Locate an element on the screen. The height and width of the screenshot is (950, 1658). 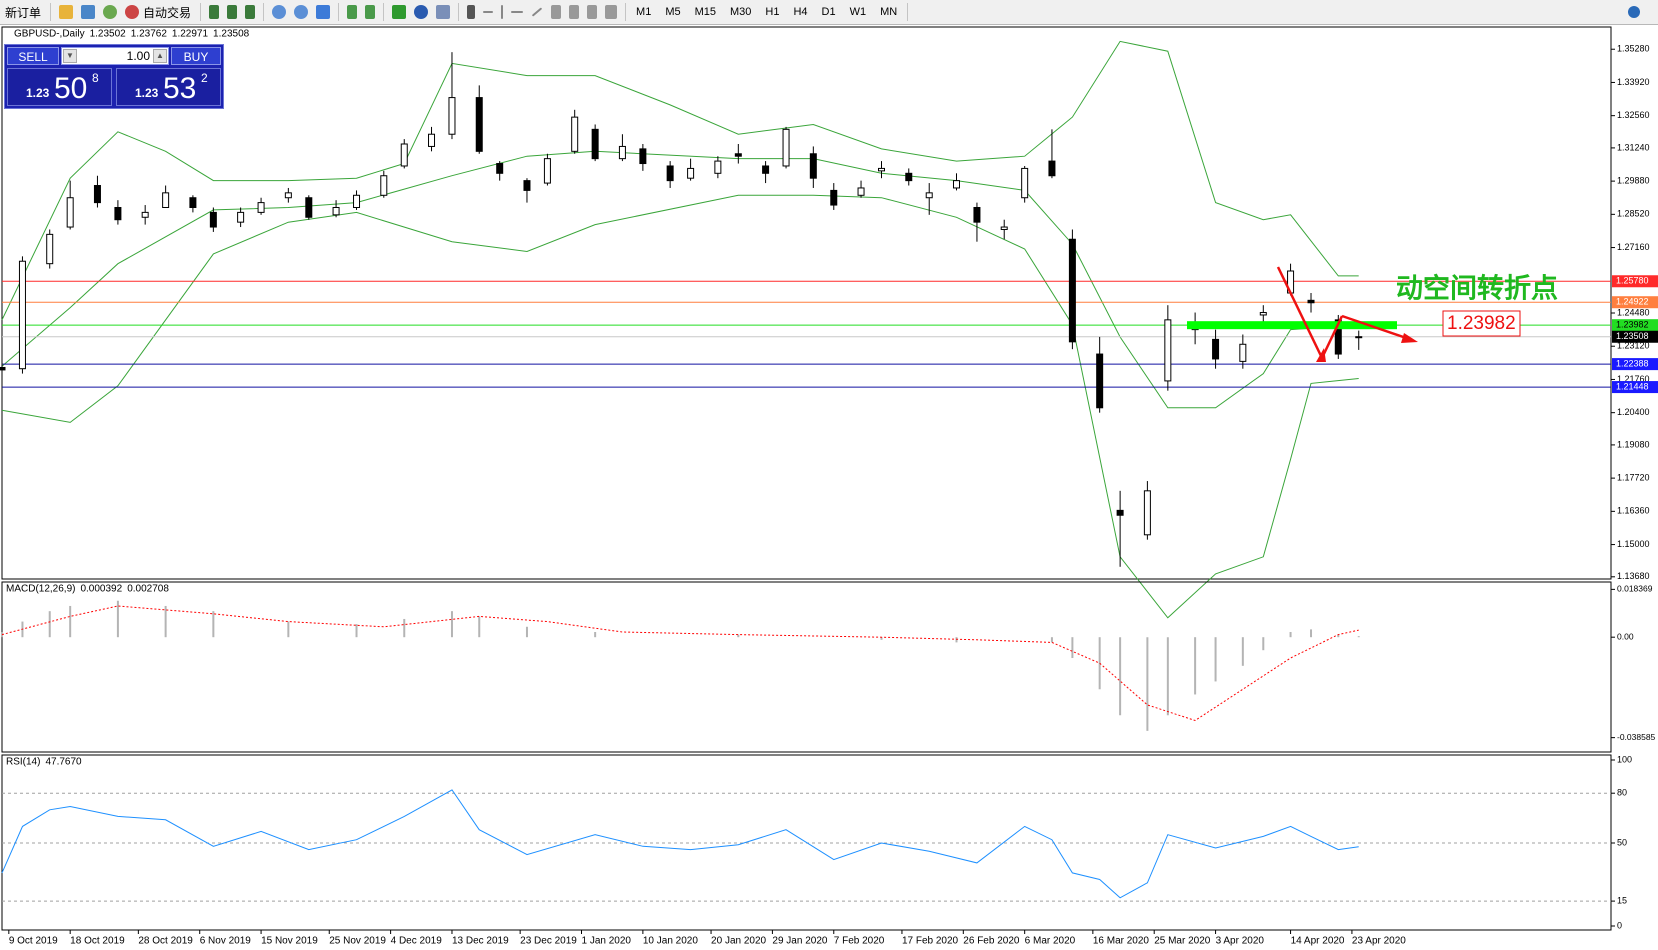
auto-trading-button: 自动交易 is located at coordinates (167, 12).